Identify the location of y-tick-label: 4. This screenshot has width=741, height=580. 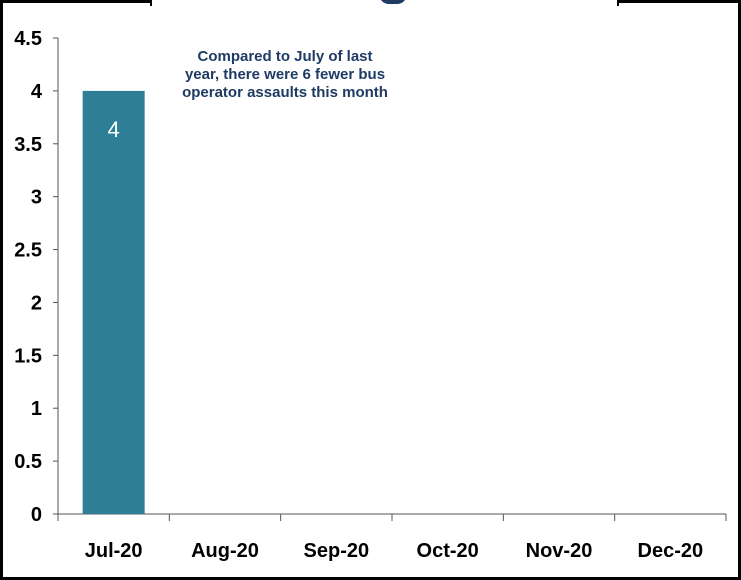
(37, 92).